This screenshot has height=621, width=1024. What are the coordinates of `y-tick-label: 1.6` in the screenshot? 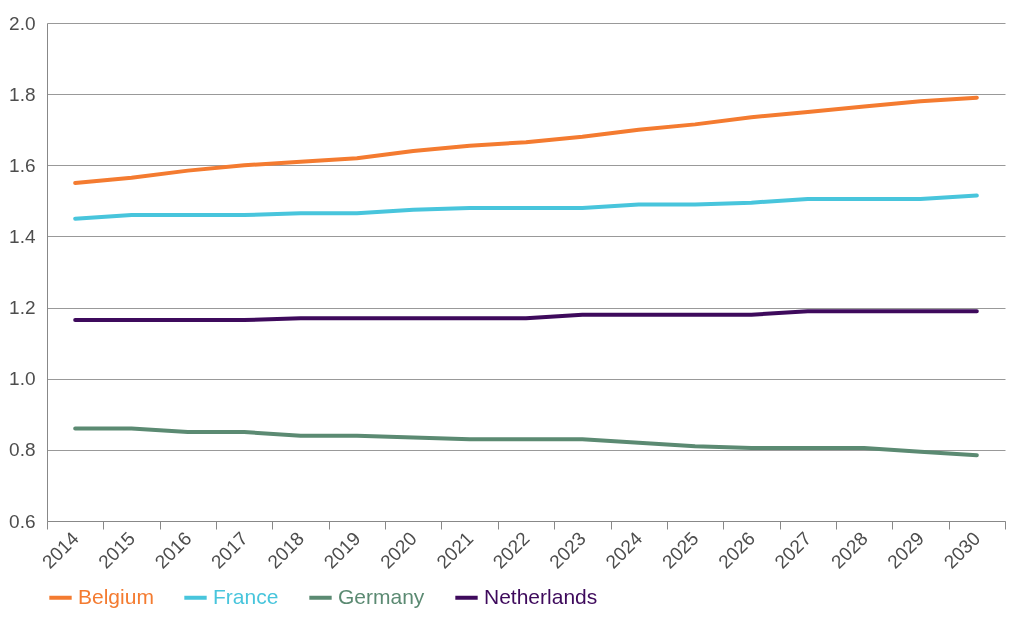 It's located at (22, 165).